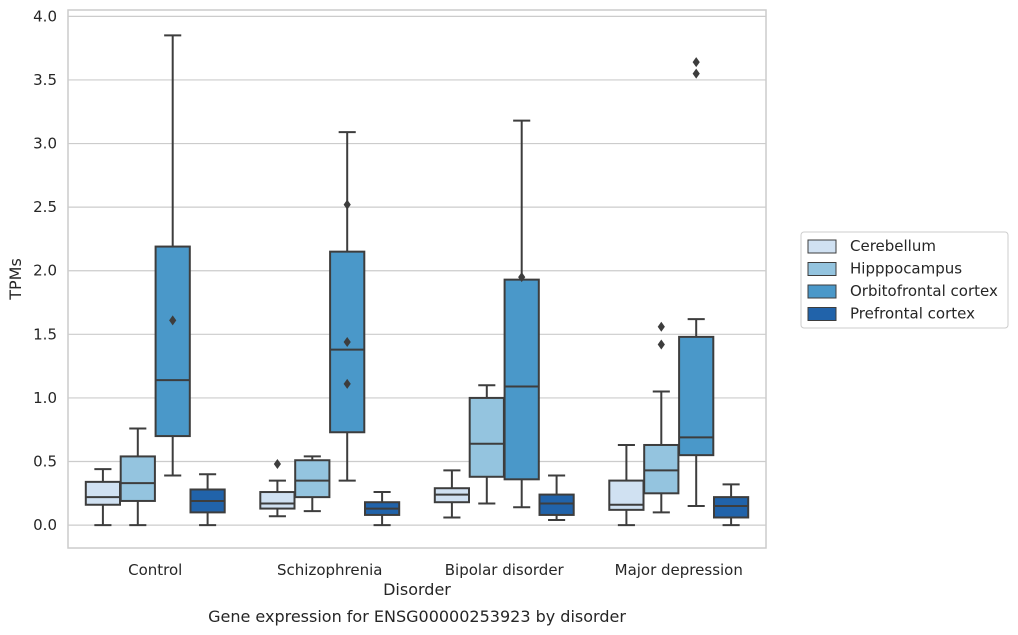  Describe the element at coordinates (45, 334) in the screenshot. I see `y-tick-label: 1.5` at that location.